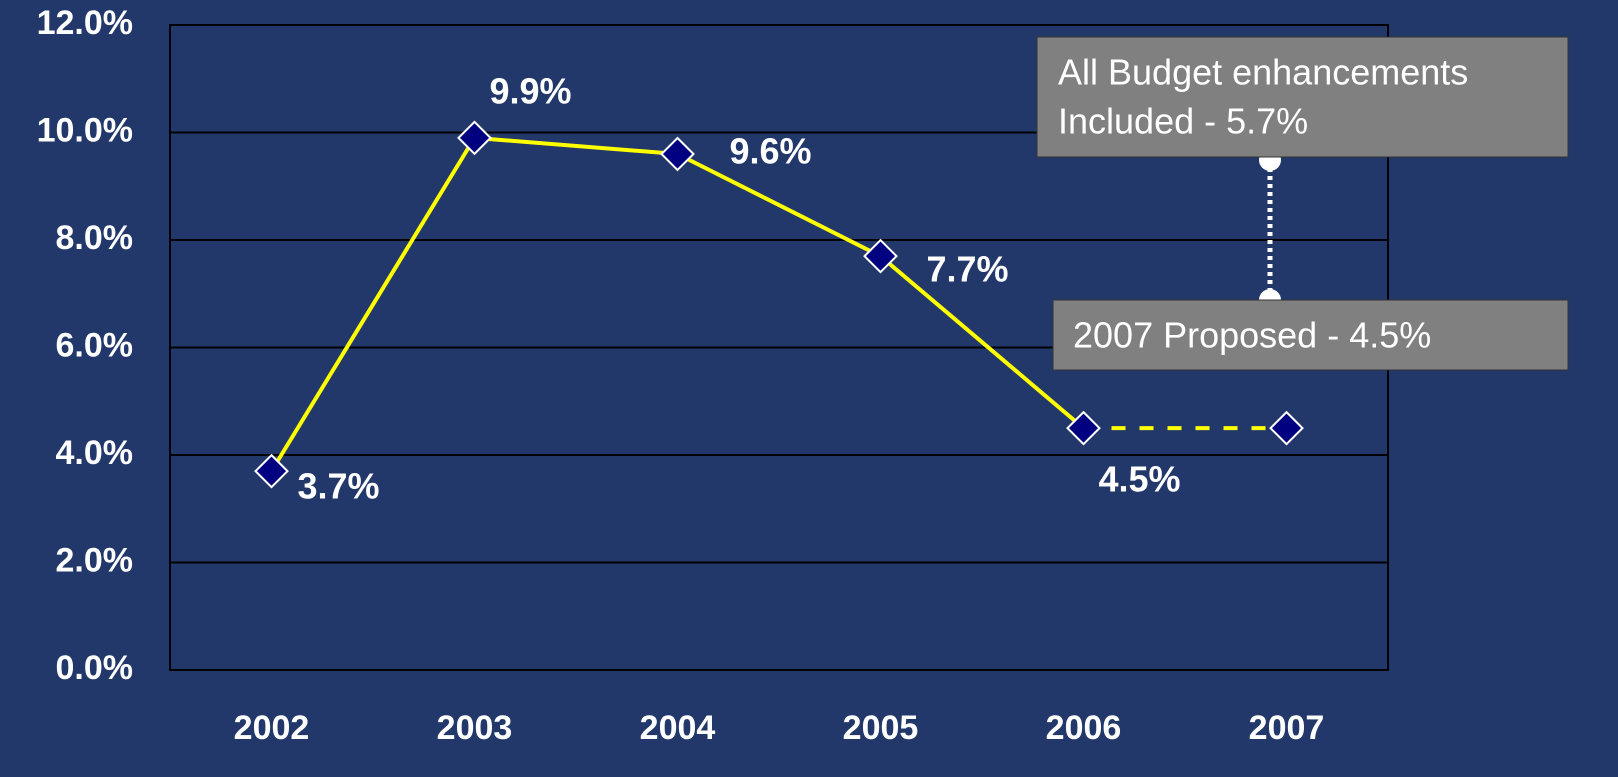 Image resolution: width=1618 pixels, height=777 pixels. What do you see at coordinates (1270, 230) in the screenshot?
I see `annotation-connector` at bounding box center [1270, 230].